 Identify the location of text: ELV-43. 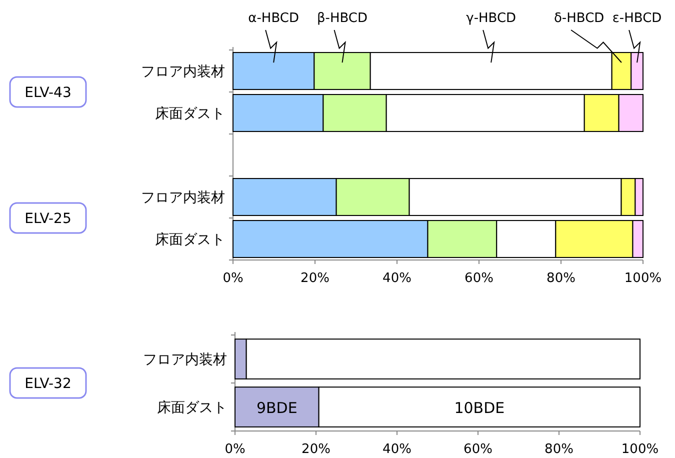
(48, 93).